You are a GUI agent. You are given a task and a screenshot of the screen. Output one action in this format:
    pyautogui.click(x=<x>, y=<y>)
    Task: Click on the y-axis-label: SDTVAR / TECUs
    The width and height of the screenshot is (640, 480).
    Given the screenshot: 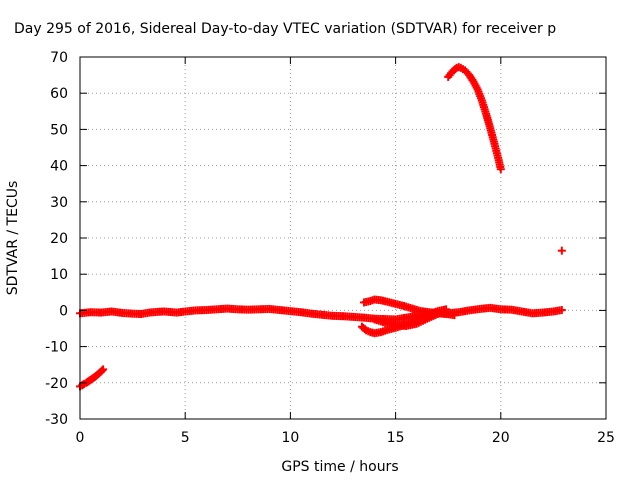 What is the action you would take?
    pyautogui.click(x=13, y=238)
    